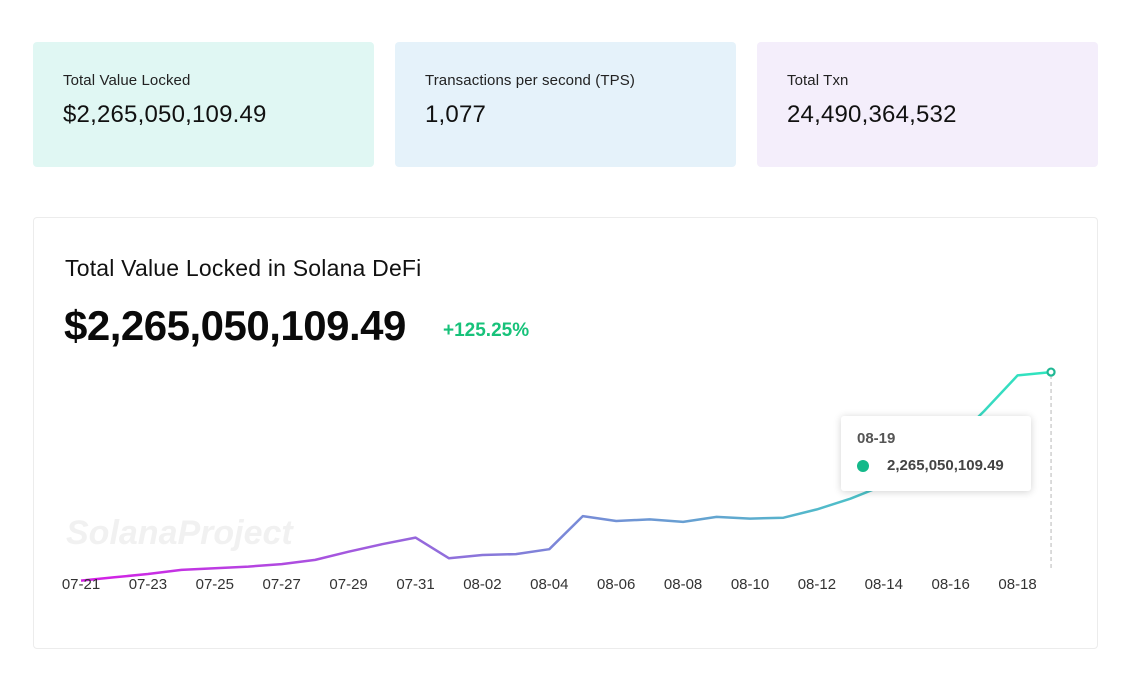  Describe the element at coordinates (549, 584) in the screenshot. I see `x-tick-label: 08-04` at that location.